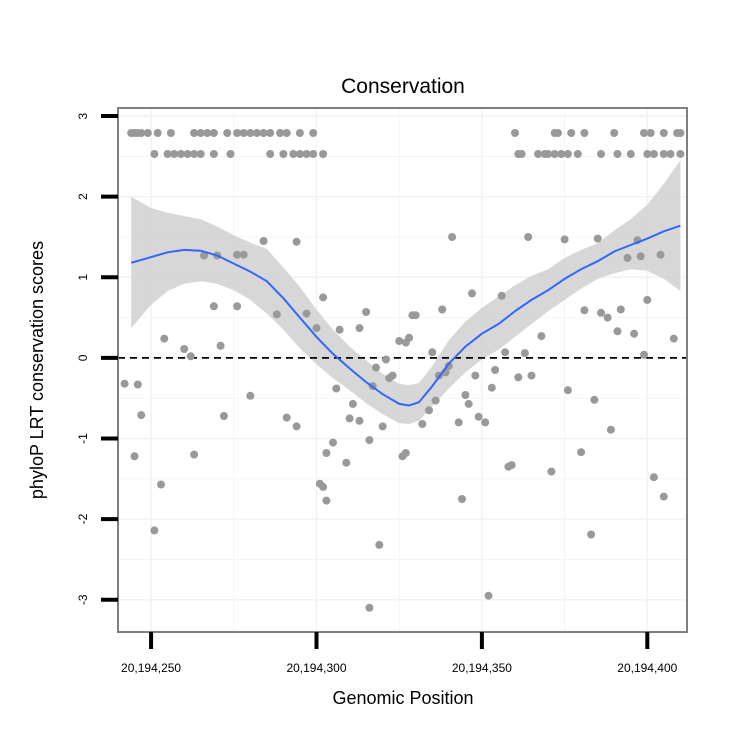  Describe the element at coordinates (83, 438) in the screenshot. I see `y-tick-label: -1` at that location.